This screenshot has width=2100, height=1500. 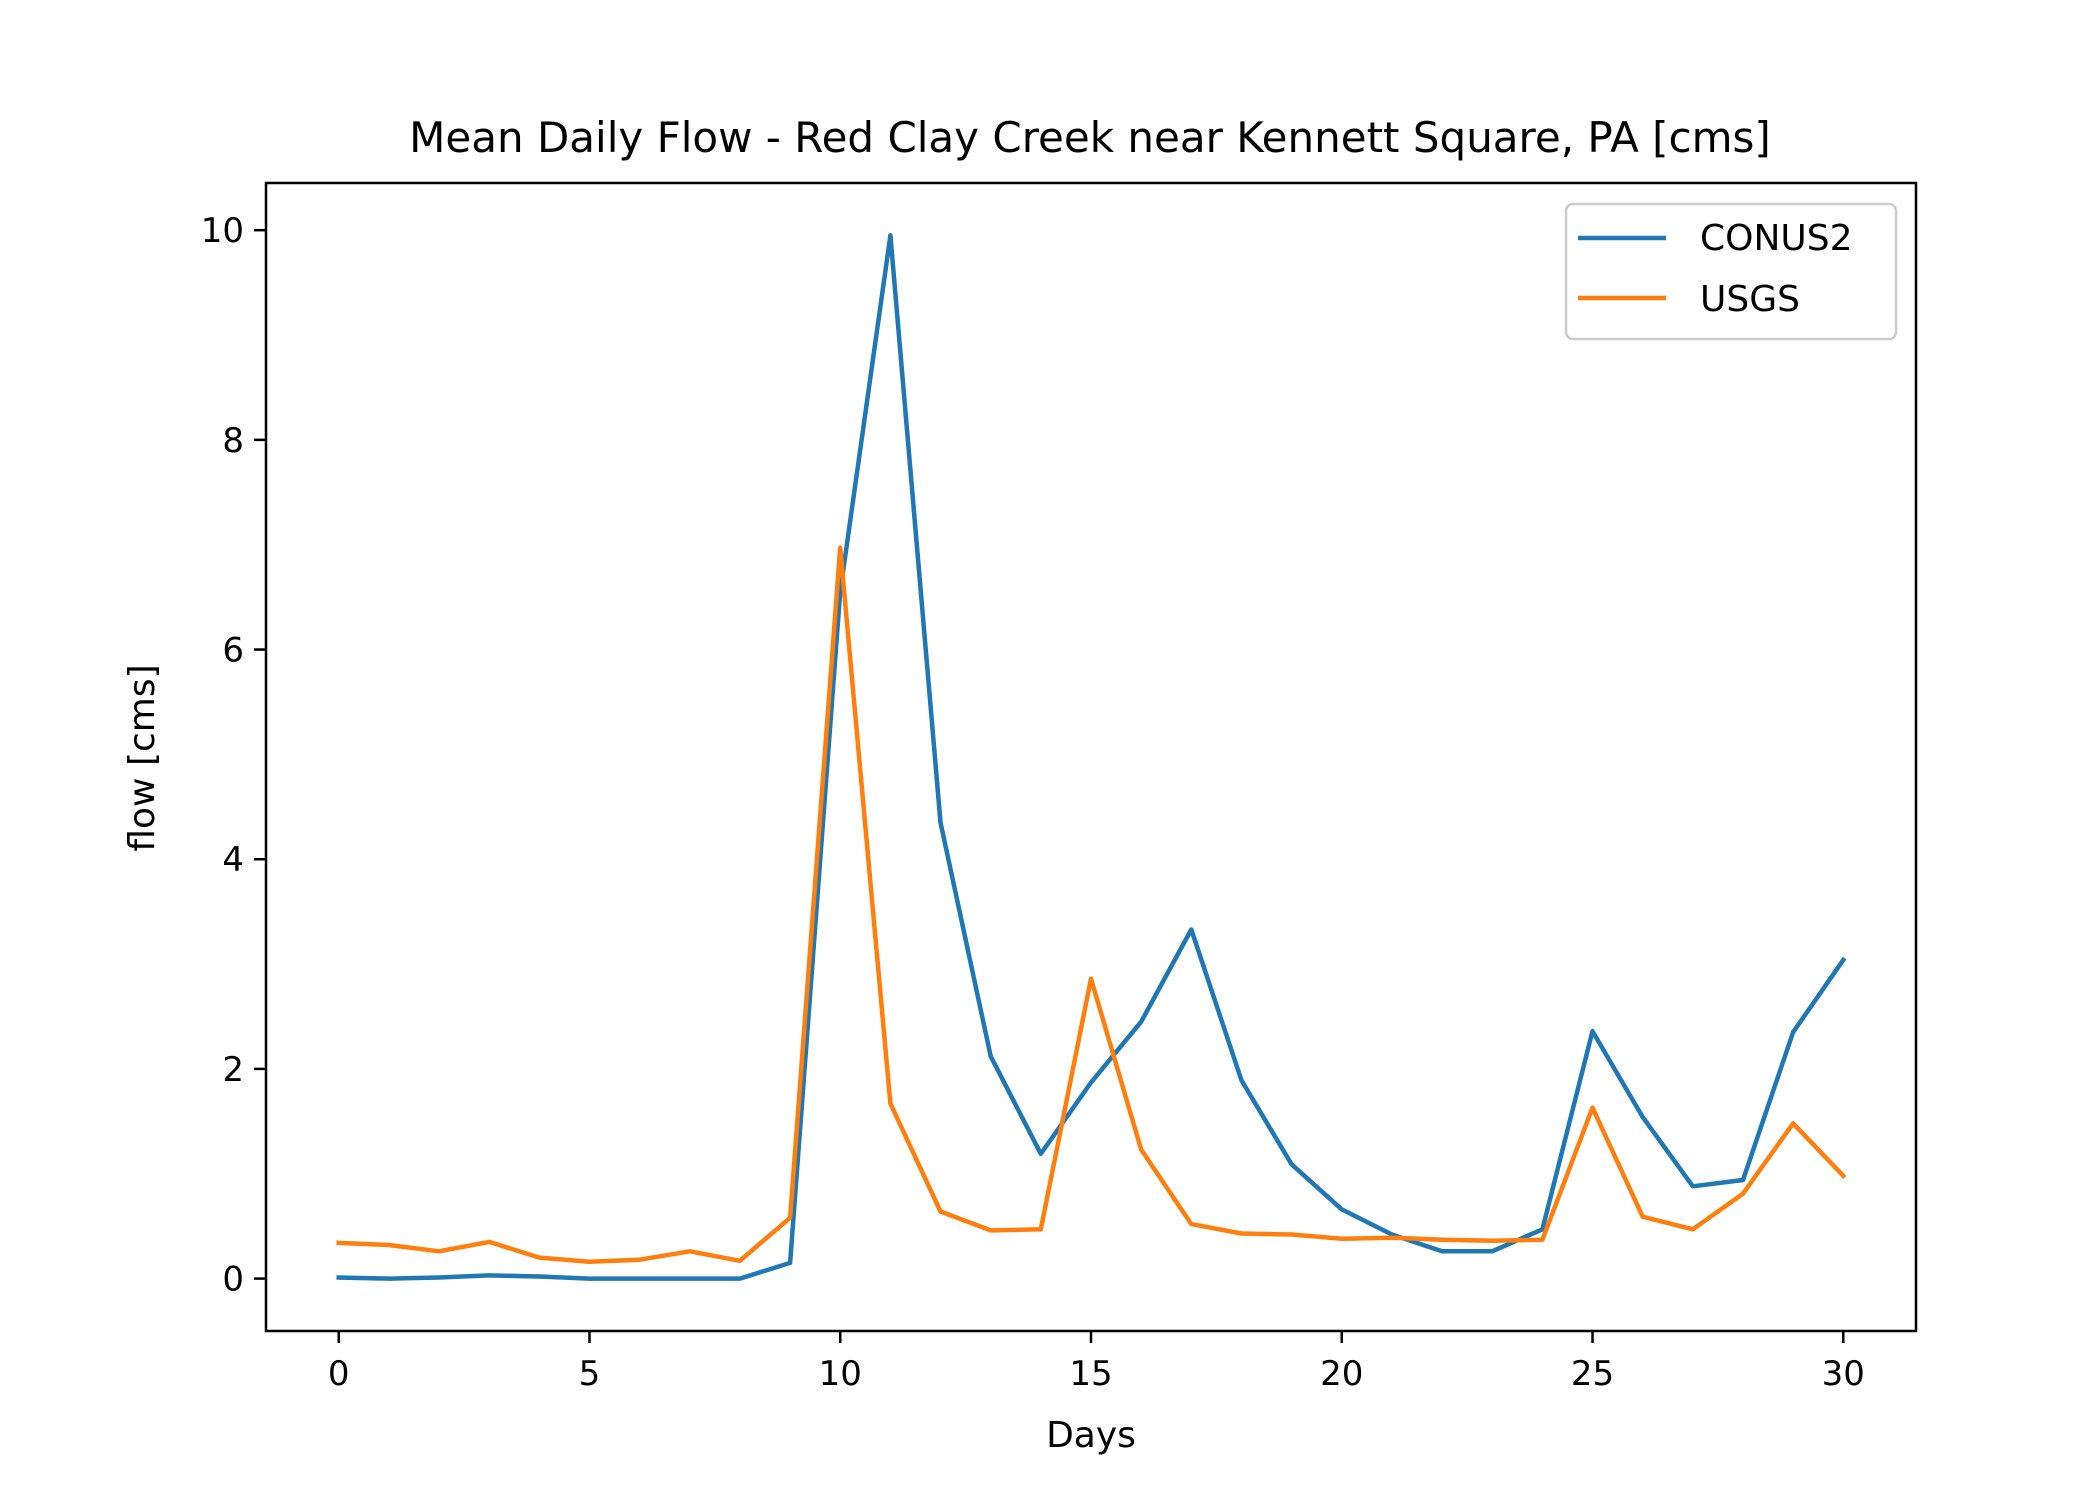 What do you see at coordinates (1091, 1435) in the screenshot?
I see `x-axis-label: Days` at bounding box center [1091, 1435].